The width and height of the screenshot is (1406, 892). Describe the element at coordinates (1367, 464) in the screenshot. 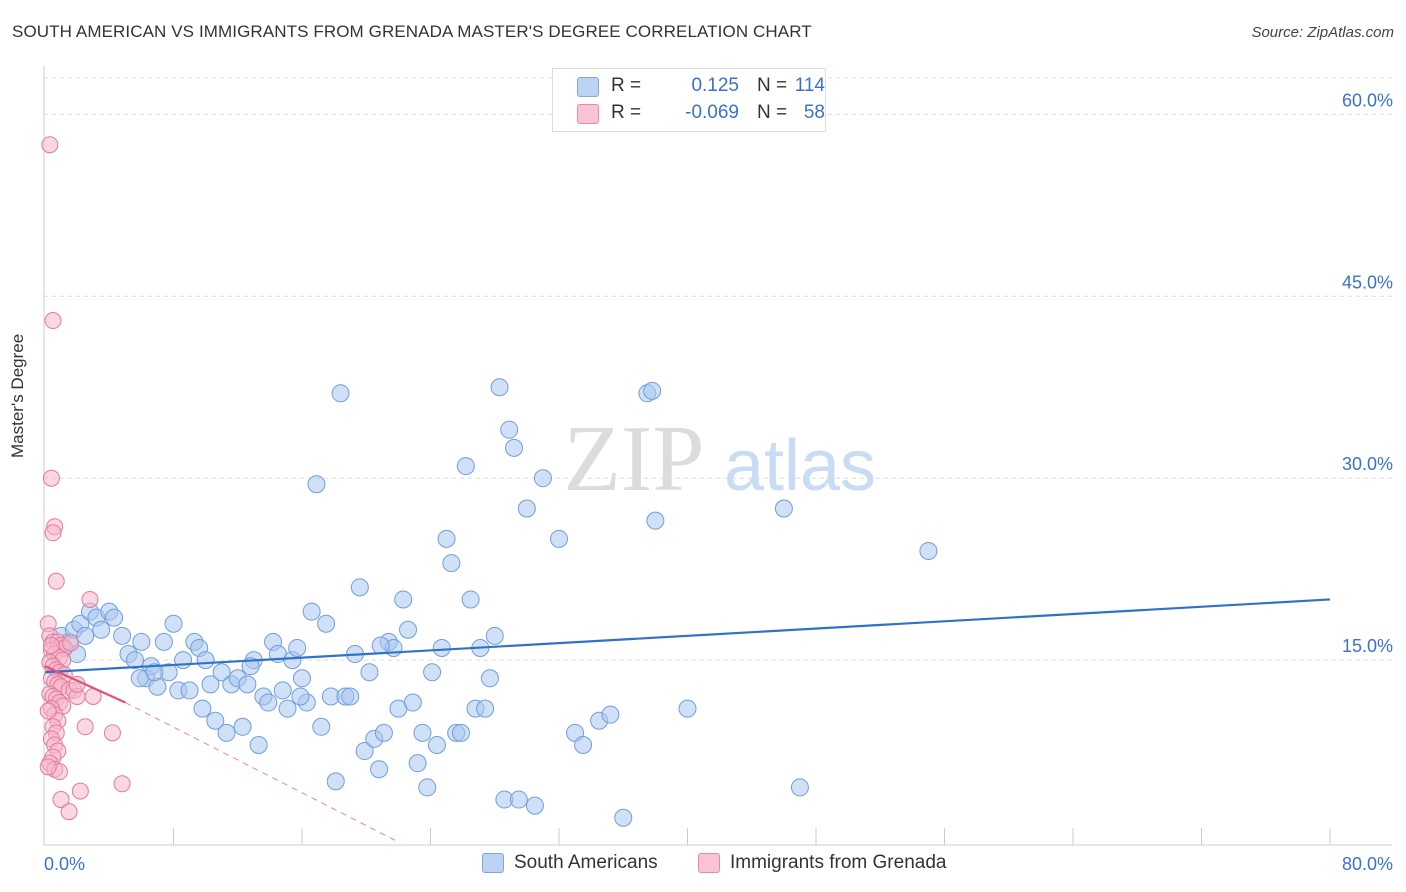

I see `y-tick-label: 30.0%` at that location.